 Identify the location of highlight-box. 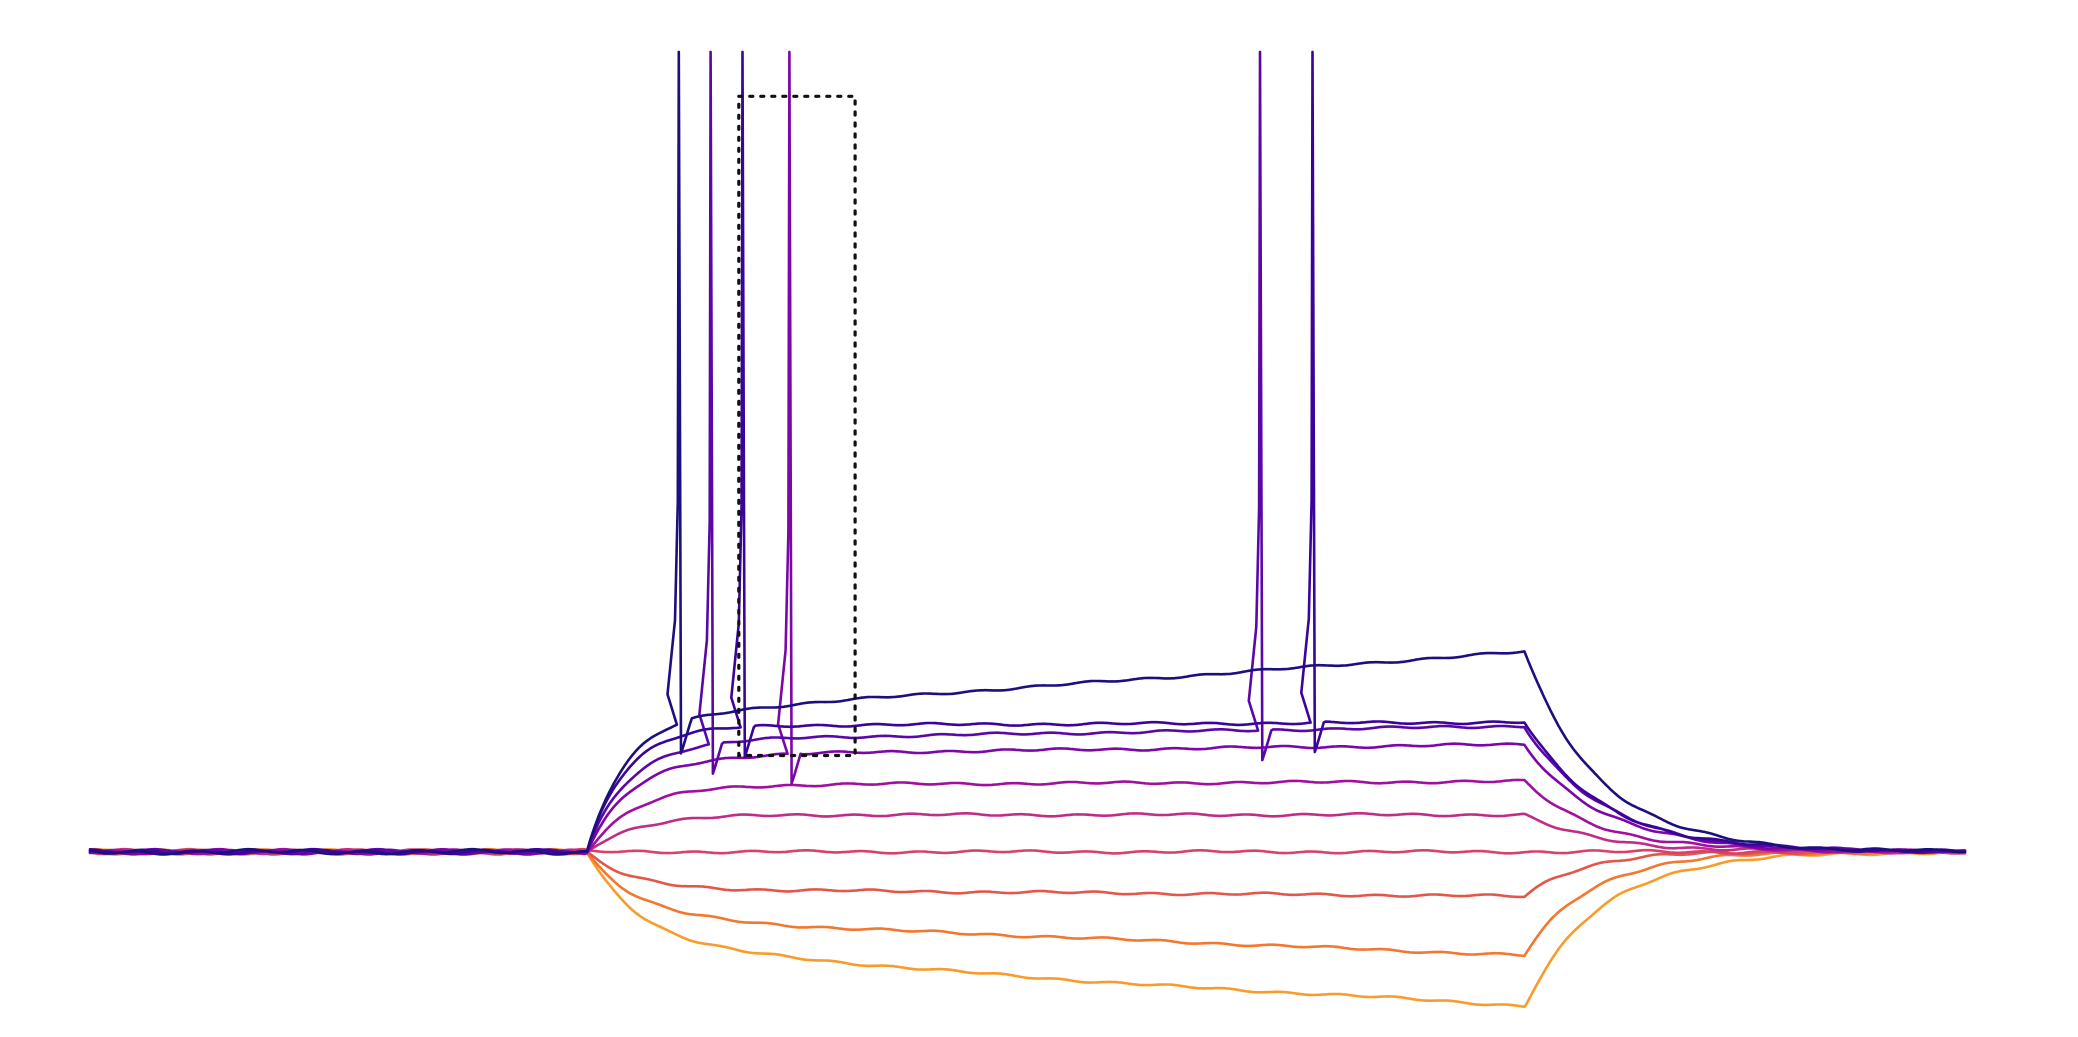
(797, 426).